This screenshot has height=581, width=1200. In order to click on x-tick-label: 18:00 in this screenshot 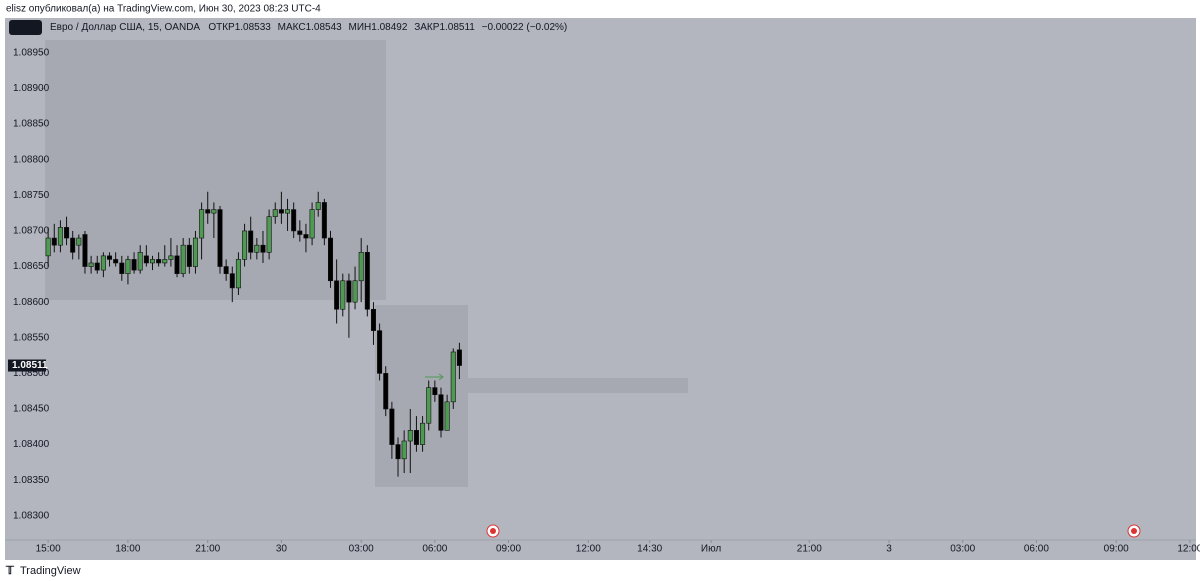, I will do `click(127, 549)`.